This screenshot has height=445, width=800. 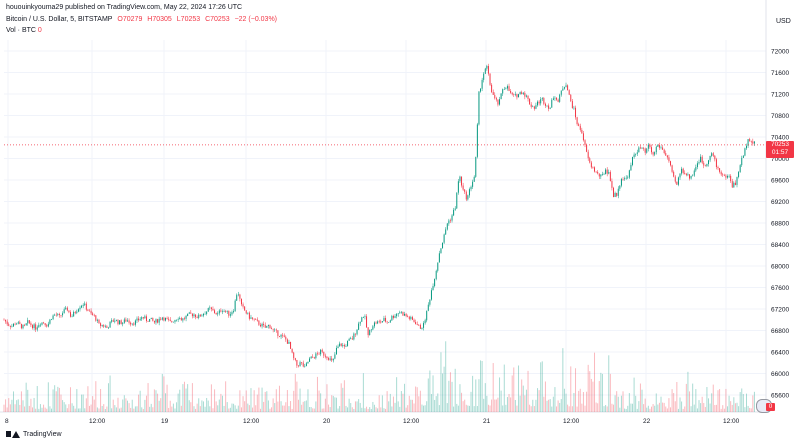 I want to click on y-tick-label: 71200, so click(x=780, y=95).